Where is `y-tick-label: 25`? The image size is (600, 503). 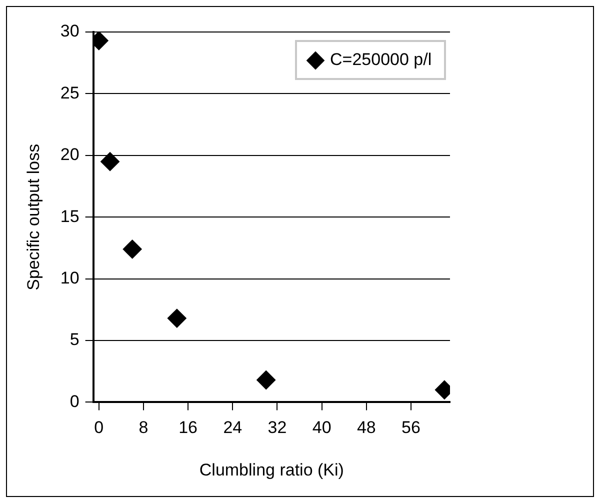 y-tick-label: 25 is located at coordinates (70, 92).